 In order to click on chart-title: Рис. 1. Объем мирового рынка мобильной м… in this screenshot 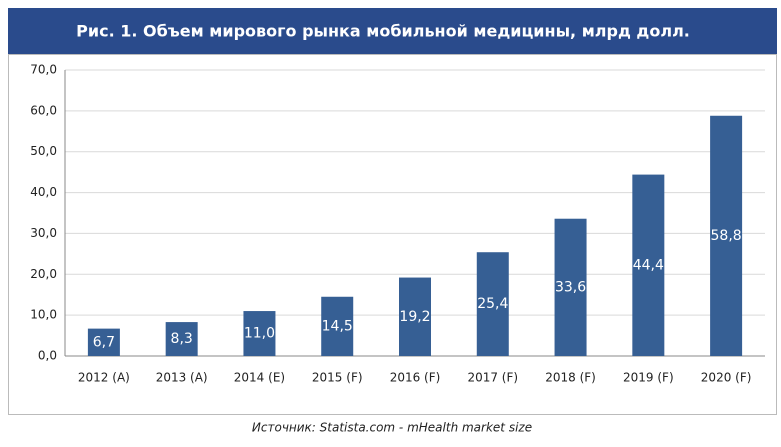, I will do `click(383, 31)`.